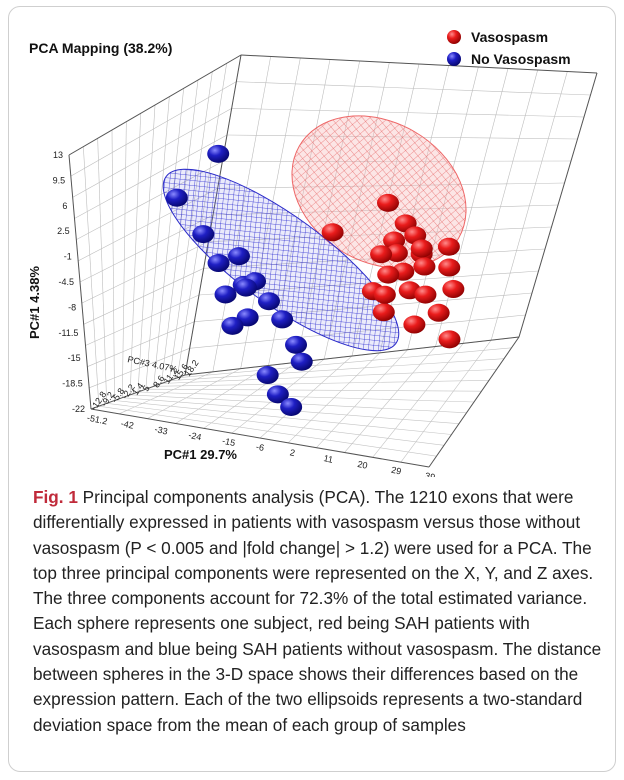 This screenshot has height=780, width=624. What do you see at coordinates (34, 302) in the screenshot?
I see `y-axis-title: PC#1 4.38%` at bounding box center [34, 302].